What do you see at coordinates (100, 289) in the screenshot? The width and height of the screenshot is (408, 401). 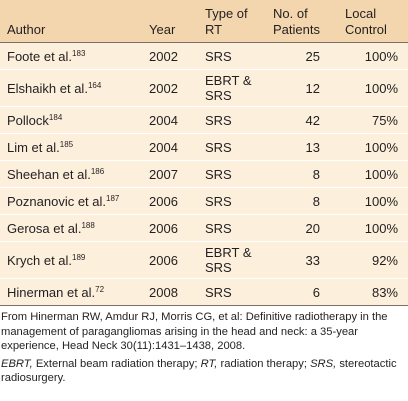 I see `reference-number: 72` at bounding box center [100, 289].